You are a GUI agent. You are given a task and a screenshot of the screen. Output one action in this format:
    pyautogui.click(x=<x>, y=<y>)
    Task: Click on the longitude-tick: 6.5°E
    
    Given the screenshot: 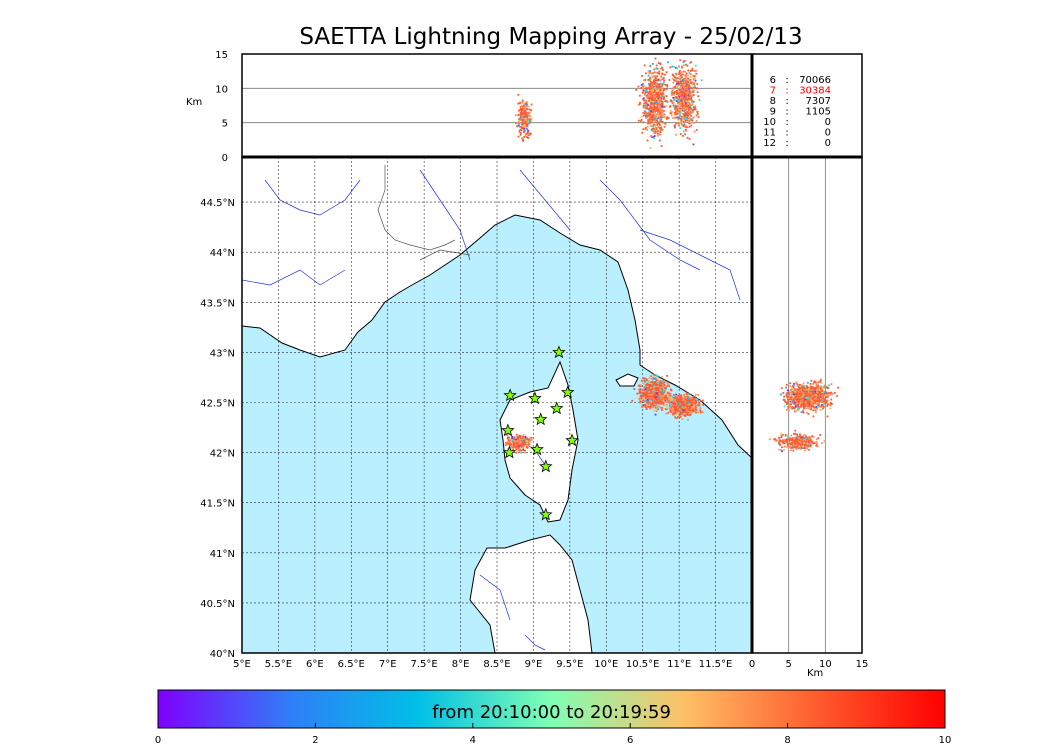 What is the action you would take?
    pyautogui.click(x=351, y=664)
    